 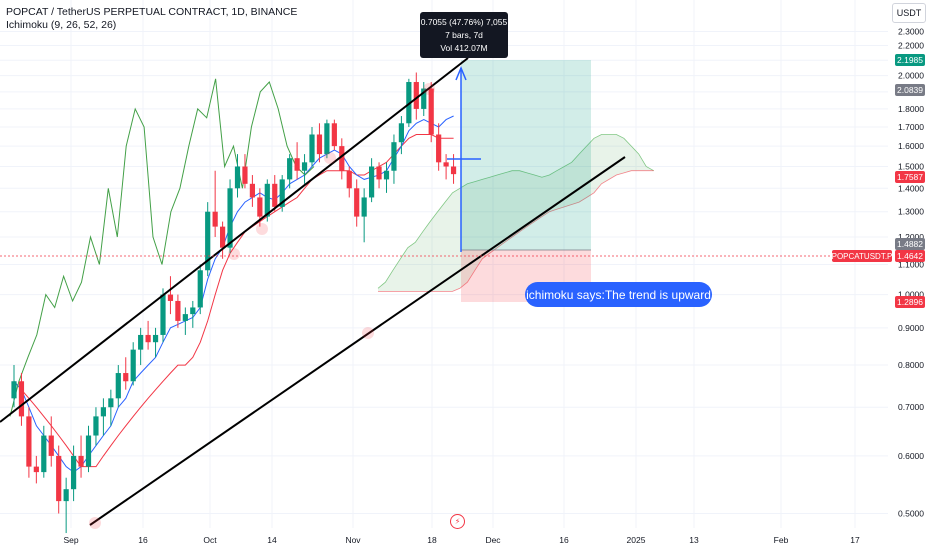 What do you see at coordinates (210, 540) in the screenshot?
I see `x-tick-label: Oct` at bounding box center [210, 540].